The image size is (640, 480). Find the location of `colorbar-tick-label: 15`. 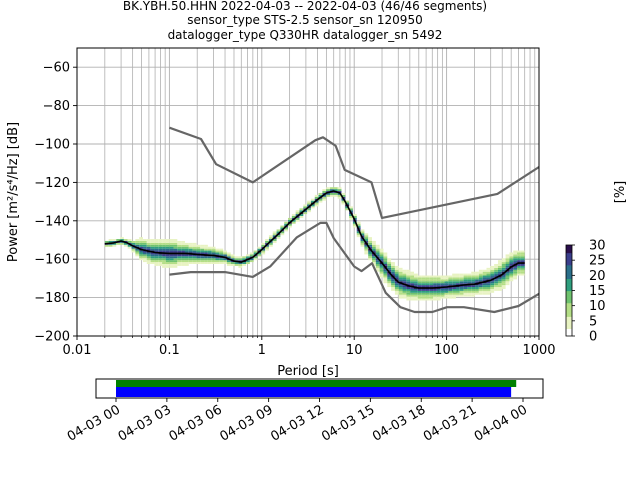

colorbar-tick-label: 15 is located at coordinates (597, 291).